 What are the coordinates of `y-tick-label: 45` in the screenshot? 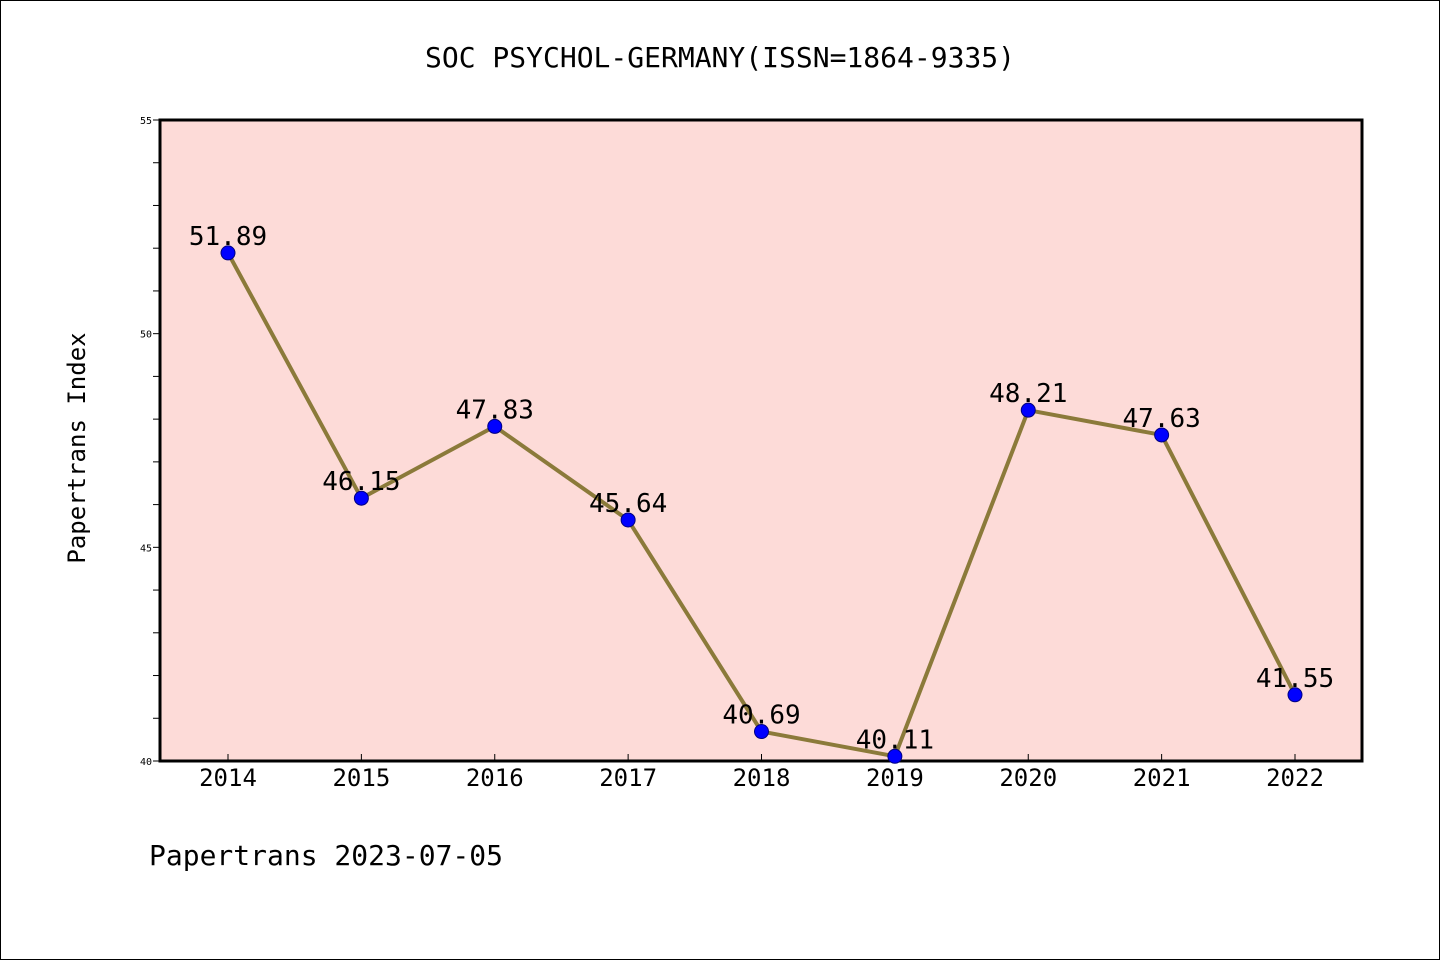 It's located at (146, 548).